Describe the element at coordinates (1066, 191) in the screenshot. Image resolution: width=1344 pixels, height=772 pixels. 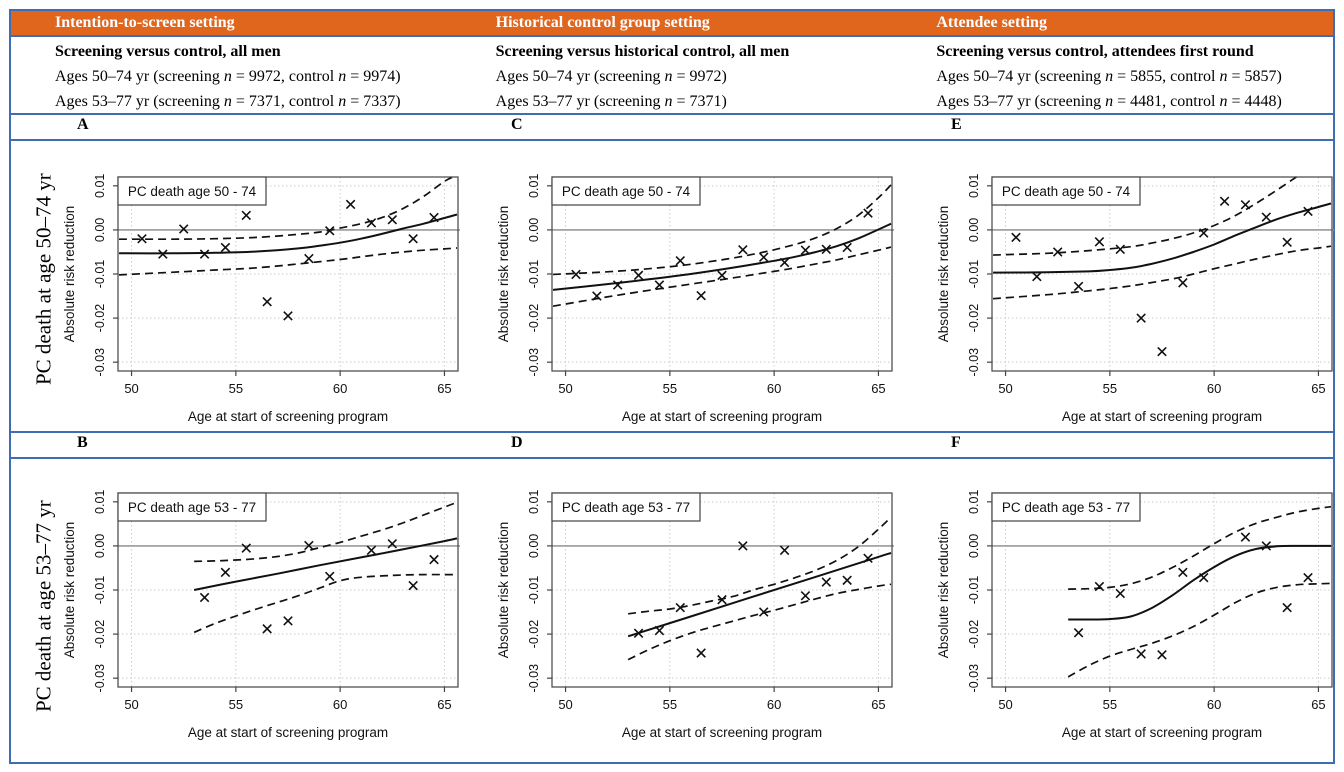
I see `plot-legend: PC death age 50 - 74` at that location.